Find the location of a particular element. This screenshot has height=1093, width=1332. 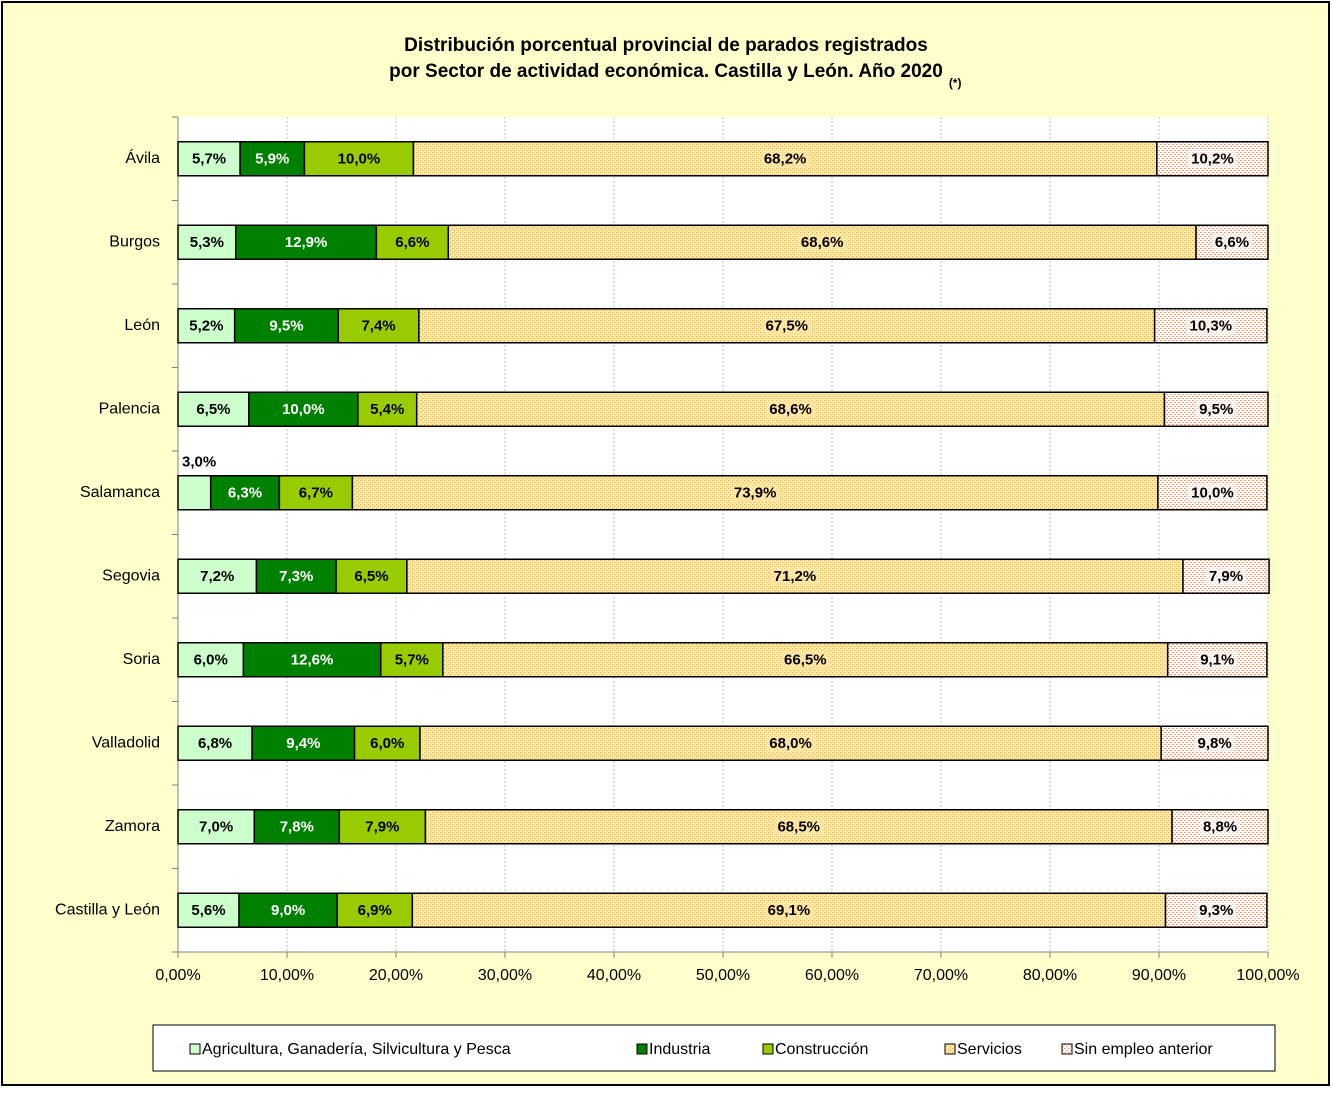

x-tick-label: 70,00% is located at coordinates (941, 975).